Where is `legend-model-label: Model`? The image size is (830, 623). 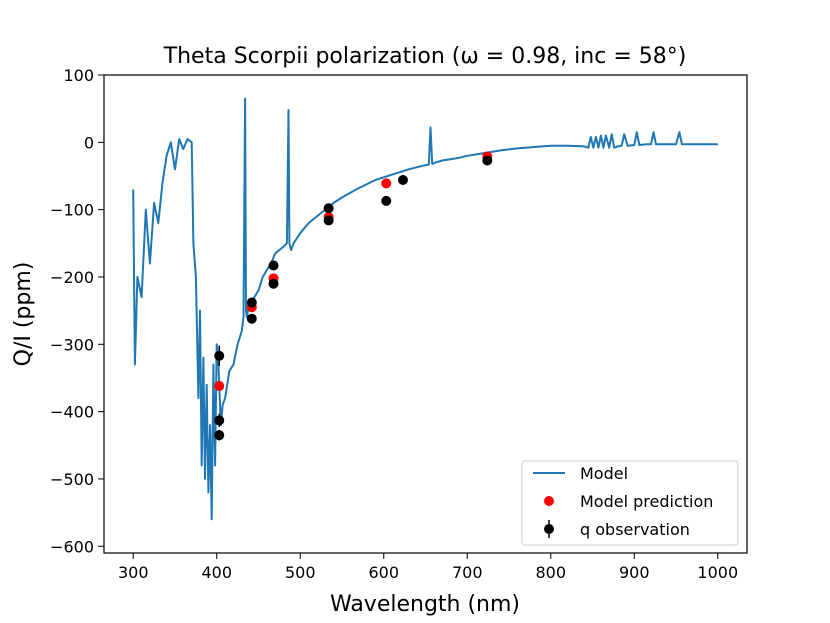
legend-model-label: Model is located at coordinates (604, 473).